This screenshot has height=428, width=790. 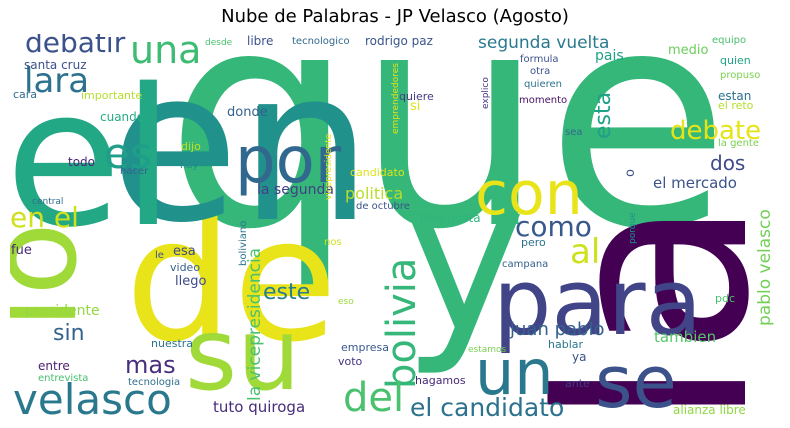 I want to click on word-de-octubre: de octubre, so click(x=383, y=206).